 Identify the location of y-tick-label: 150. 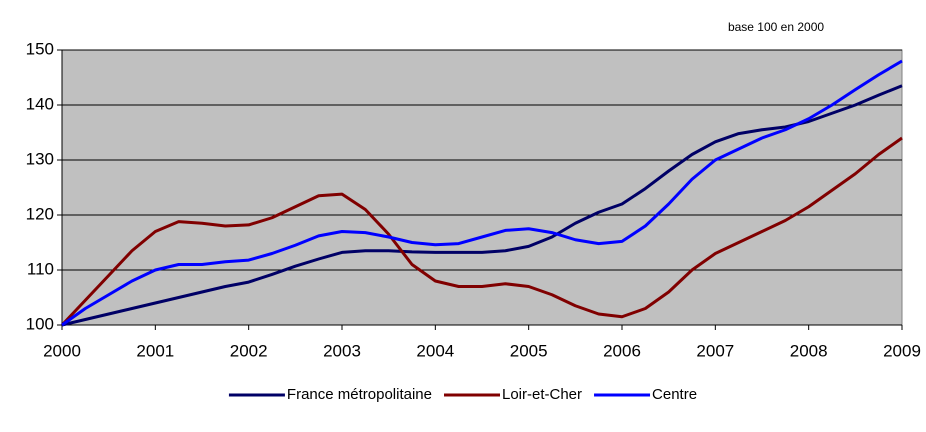
(40, 48).